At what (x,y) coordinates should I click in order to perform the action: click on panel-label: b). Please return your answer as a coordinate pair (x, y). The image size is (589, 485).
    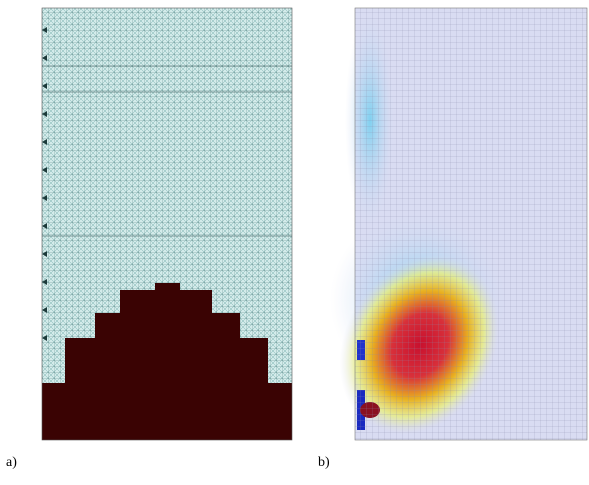
    Looking at the image, I should click on (324, 462).